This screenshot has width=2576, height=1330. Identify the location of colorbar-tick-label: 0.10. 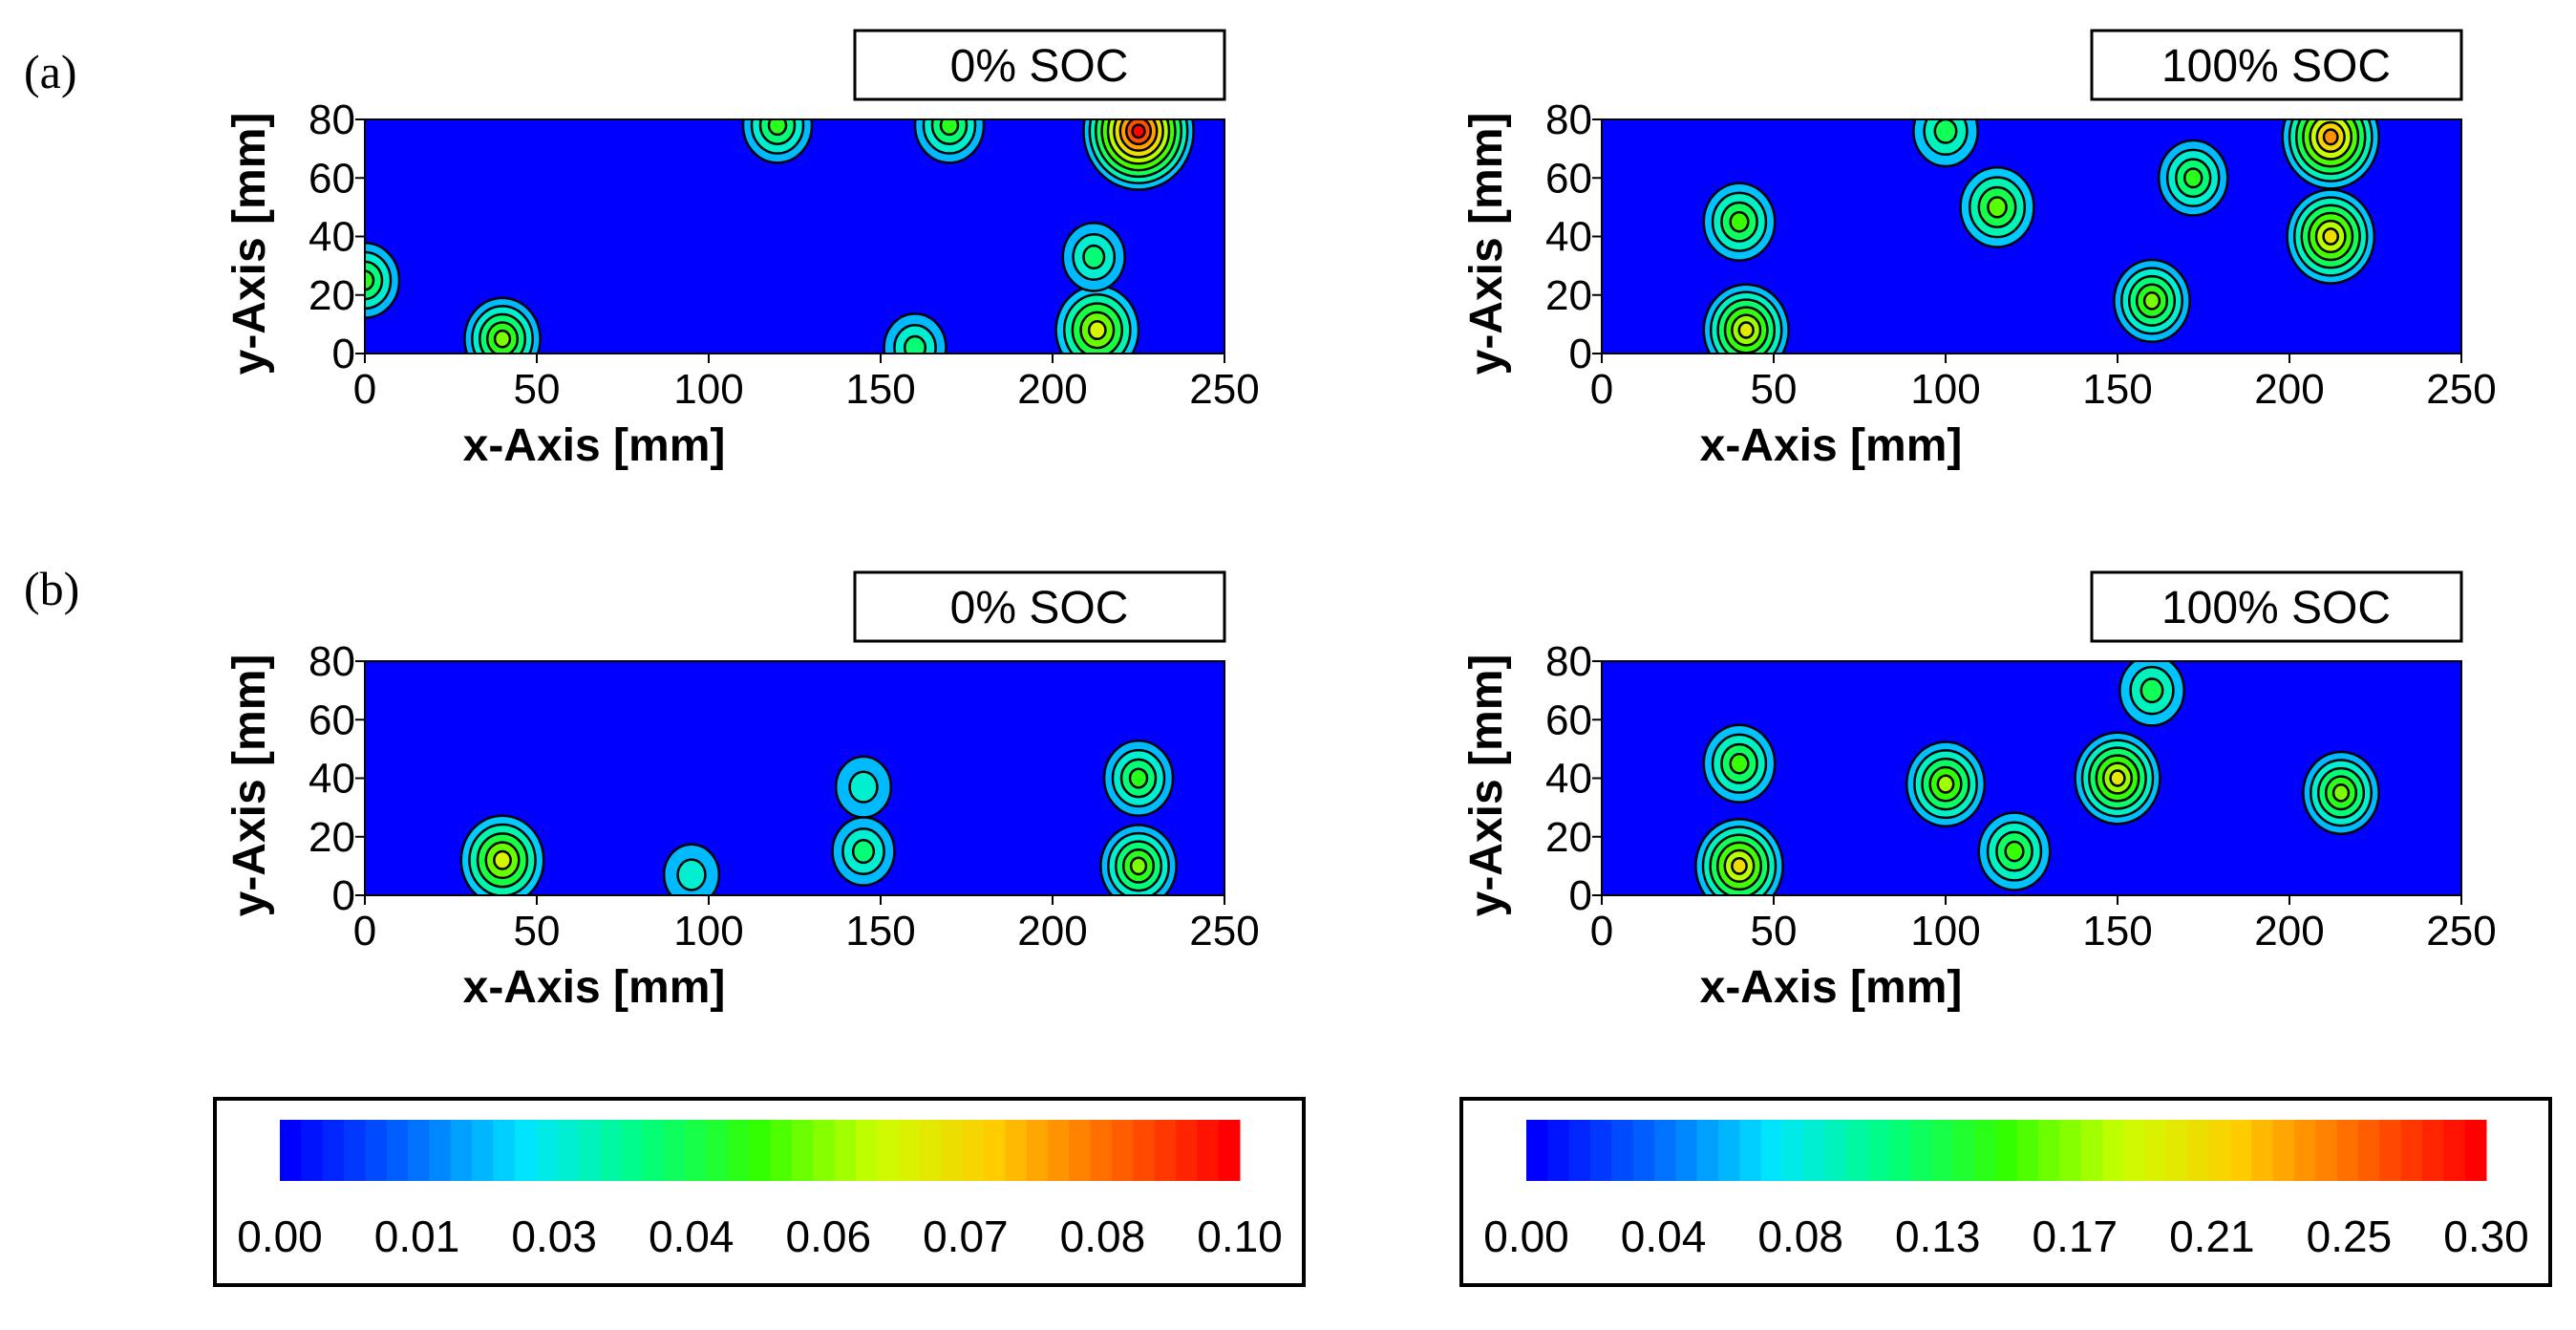
(1240, 1236).